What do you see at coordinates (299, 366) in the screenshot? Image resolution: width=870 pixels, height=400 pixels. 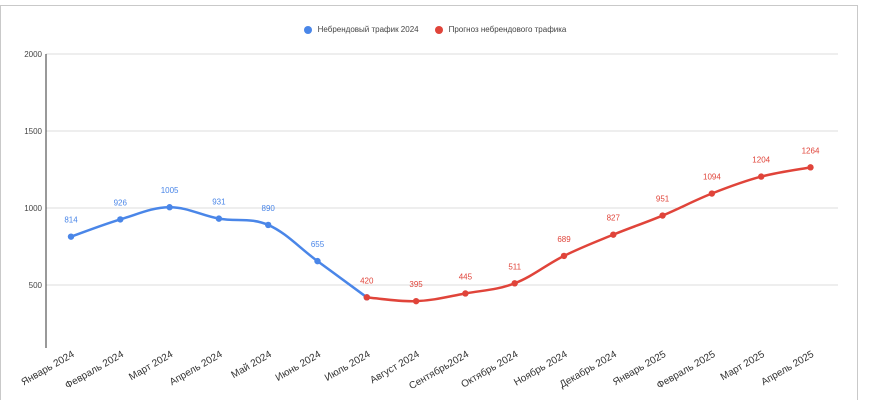 I see `x-tick-label: Июнь 2024` at bounding box center [299, 366].